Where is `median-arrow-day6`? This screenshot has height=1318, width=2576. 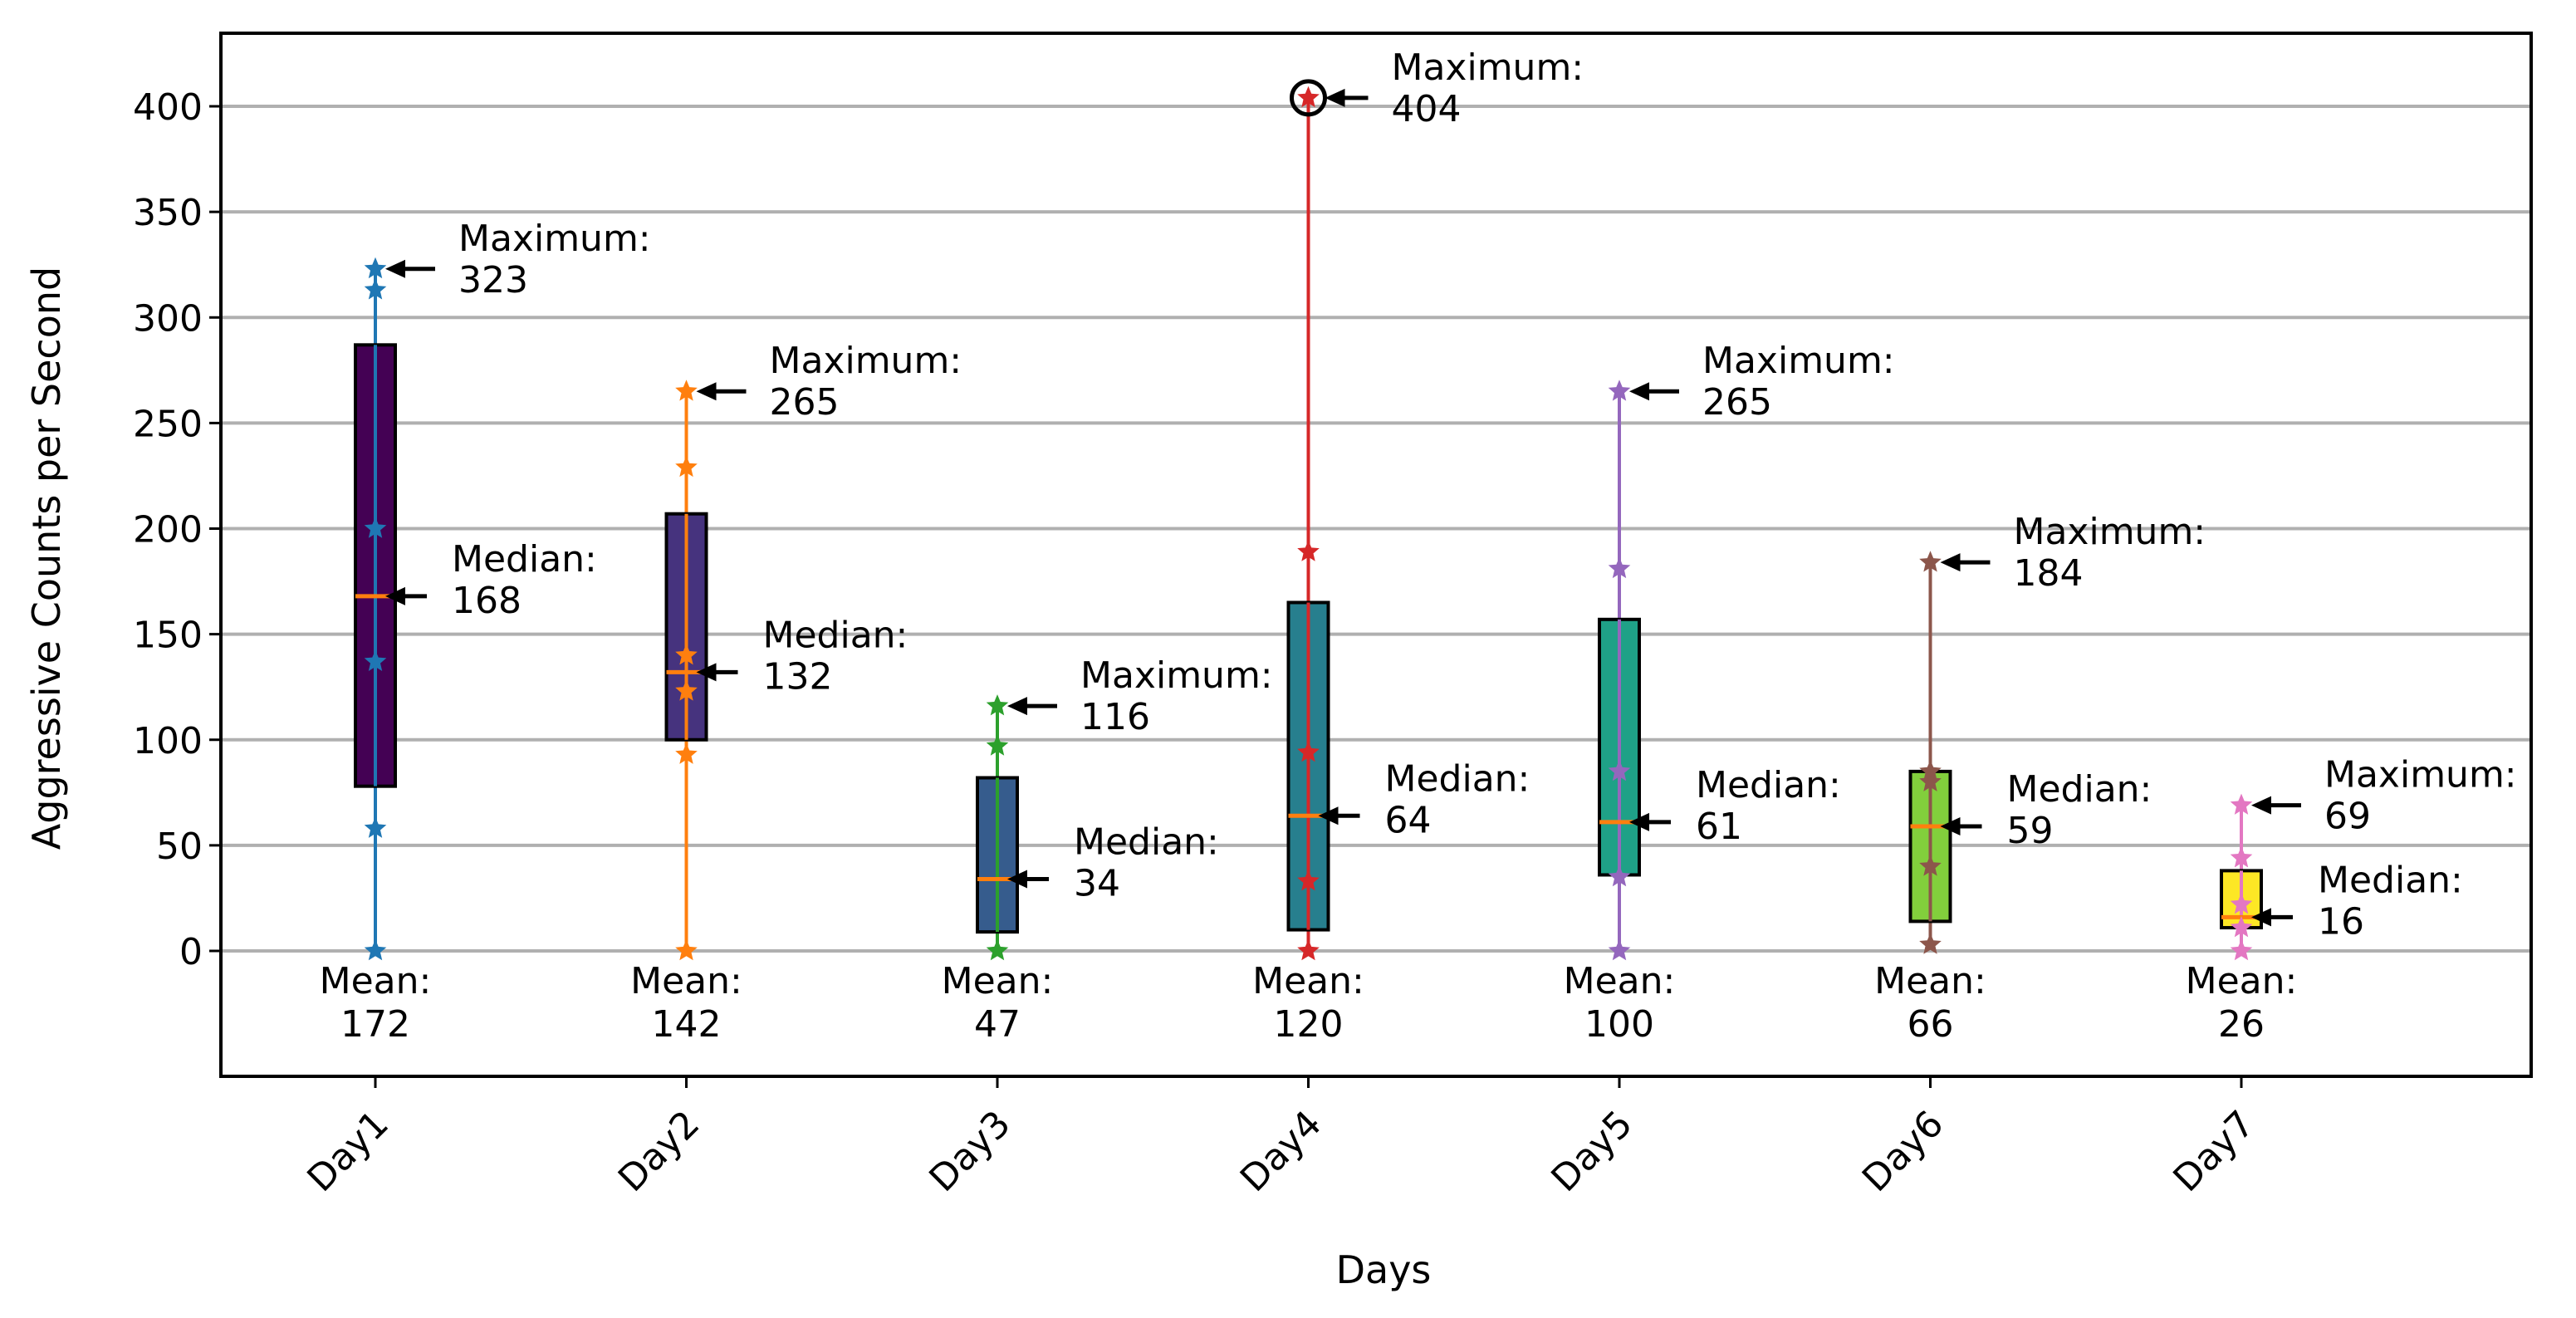 median-arrow-day6 is located at coordinates (1961, 826).